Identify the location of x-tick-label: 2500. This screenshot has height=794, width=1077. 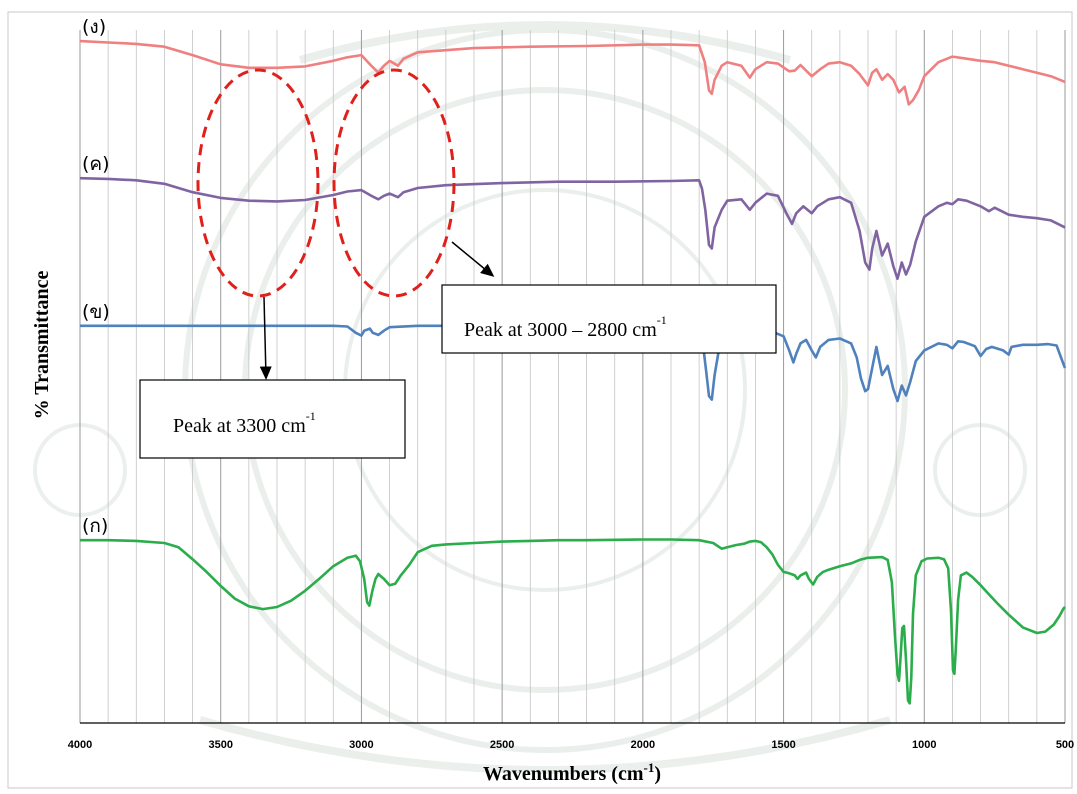
(502, 745).